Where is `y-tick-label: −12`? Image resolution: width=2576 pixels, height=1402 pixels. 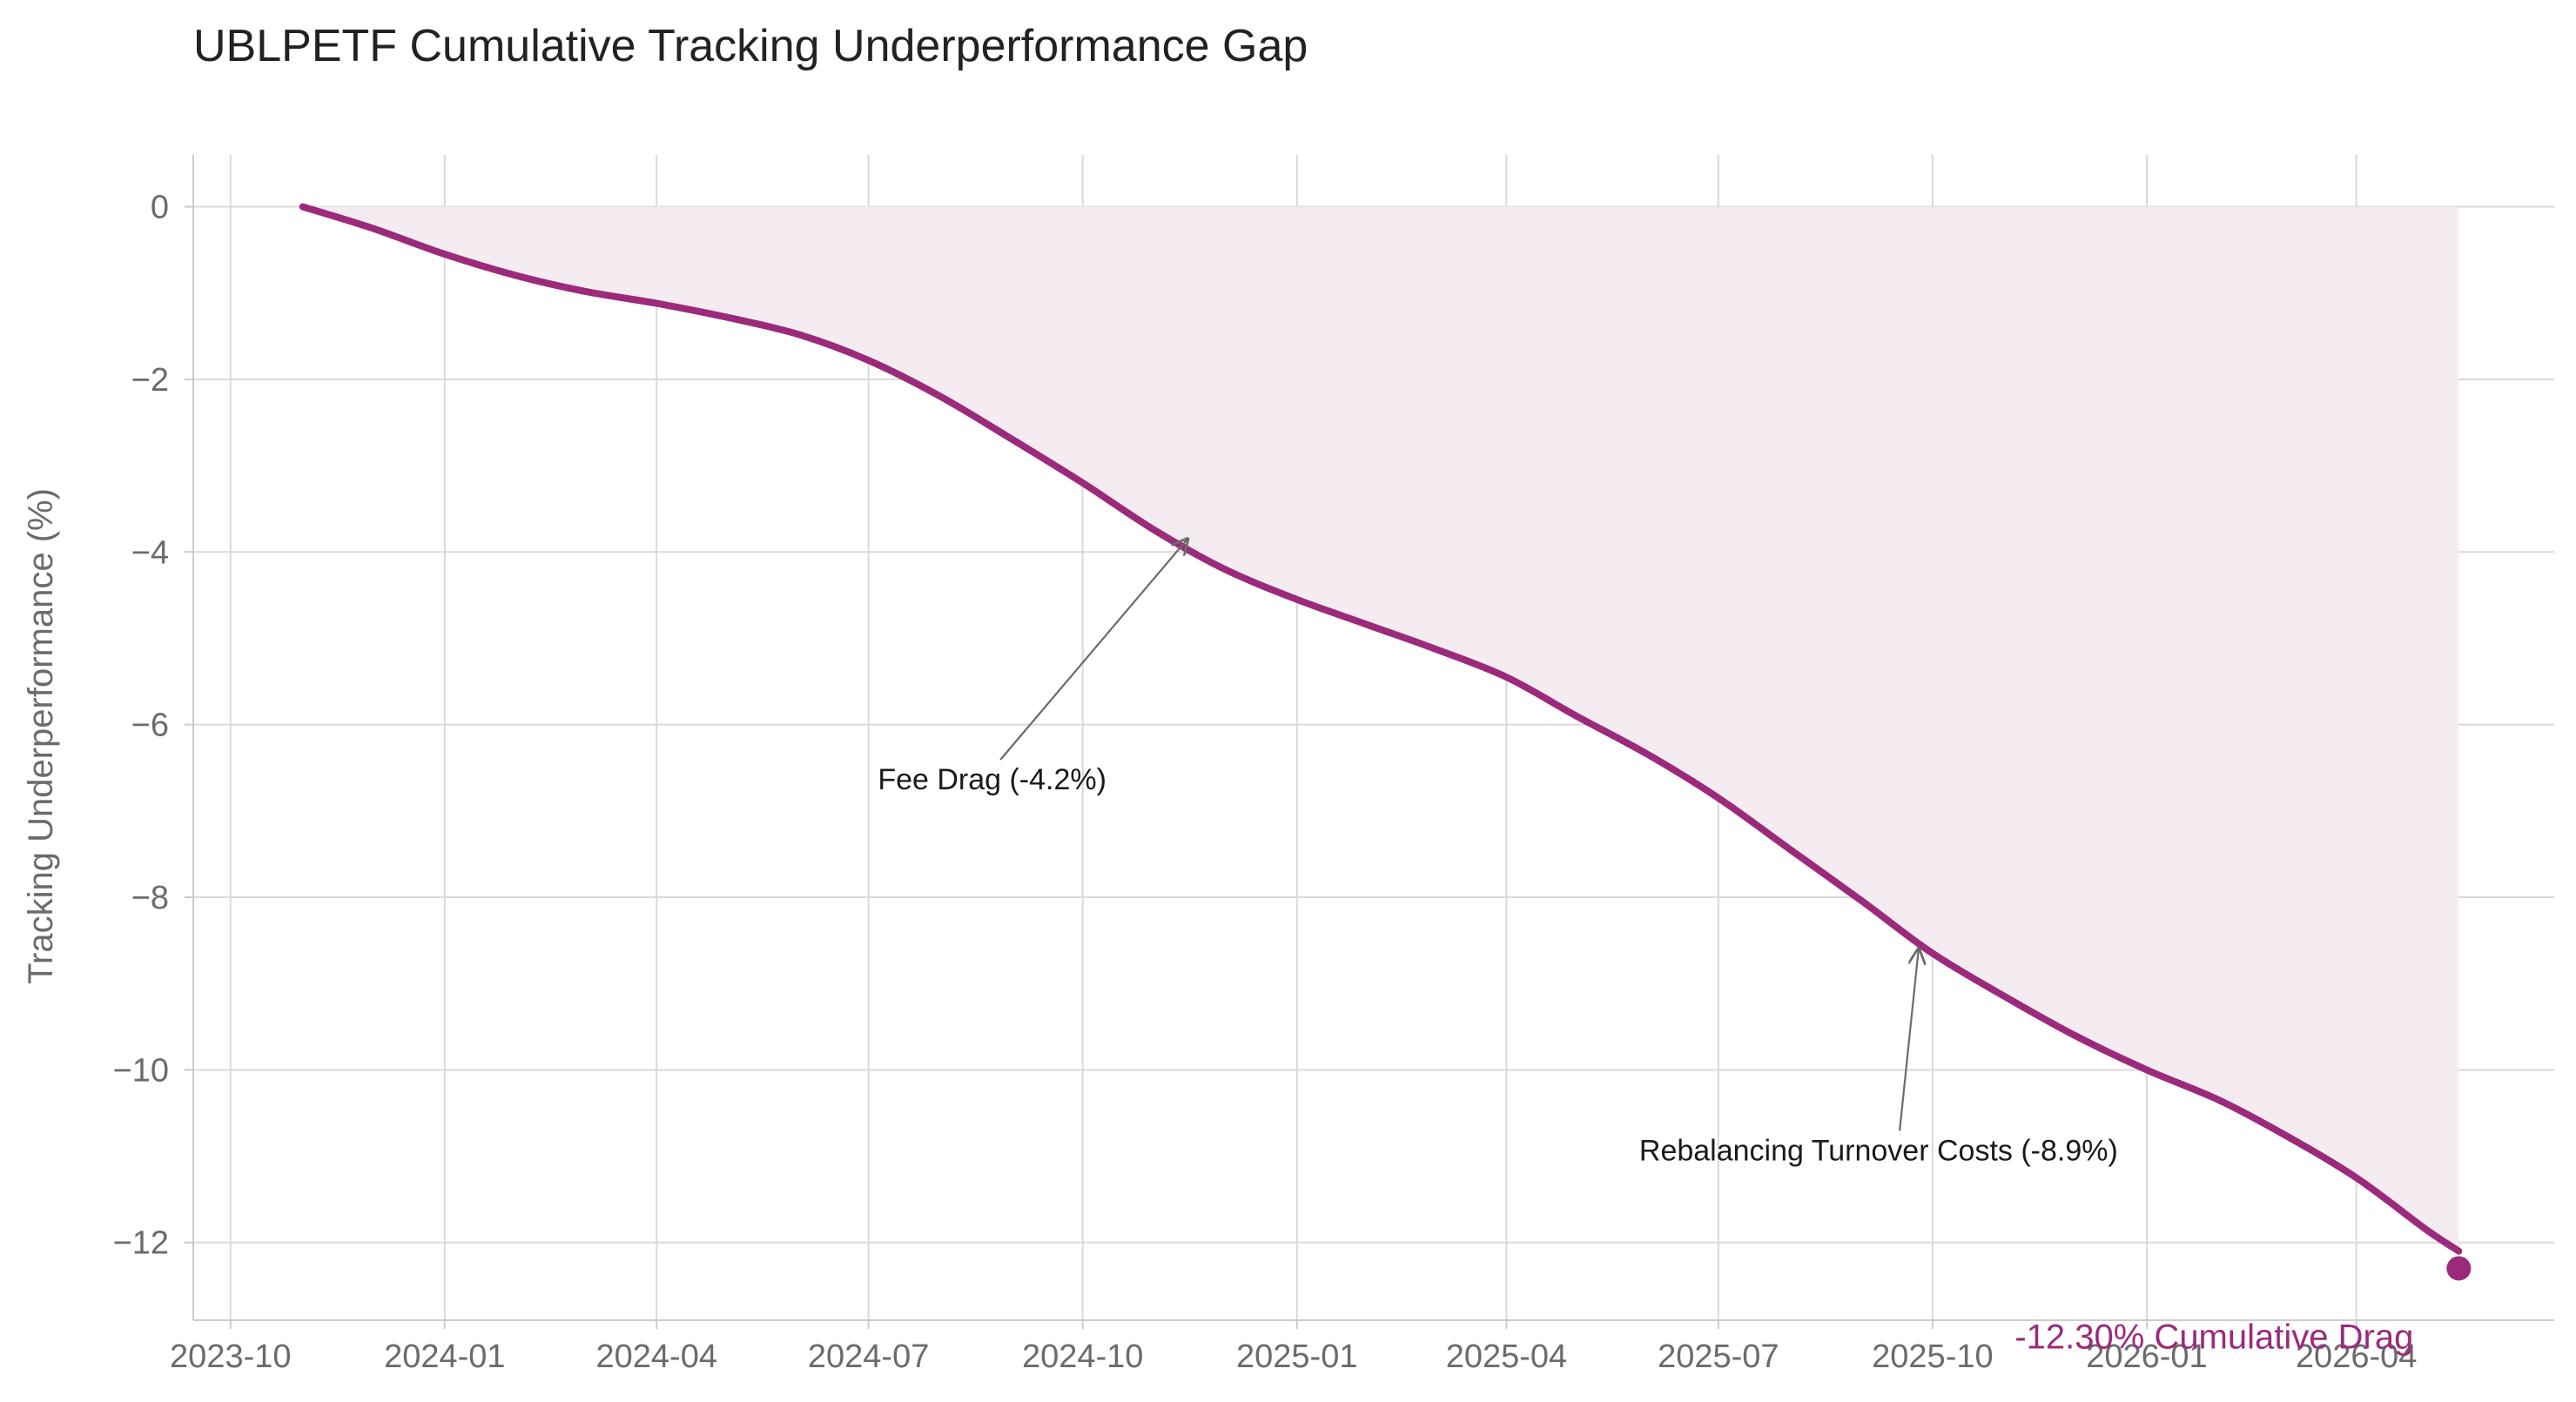
y-tick-label: −12 is located at coordinates (141, 1243).